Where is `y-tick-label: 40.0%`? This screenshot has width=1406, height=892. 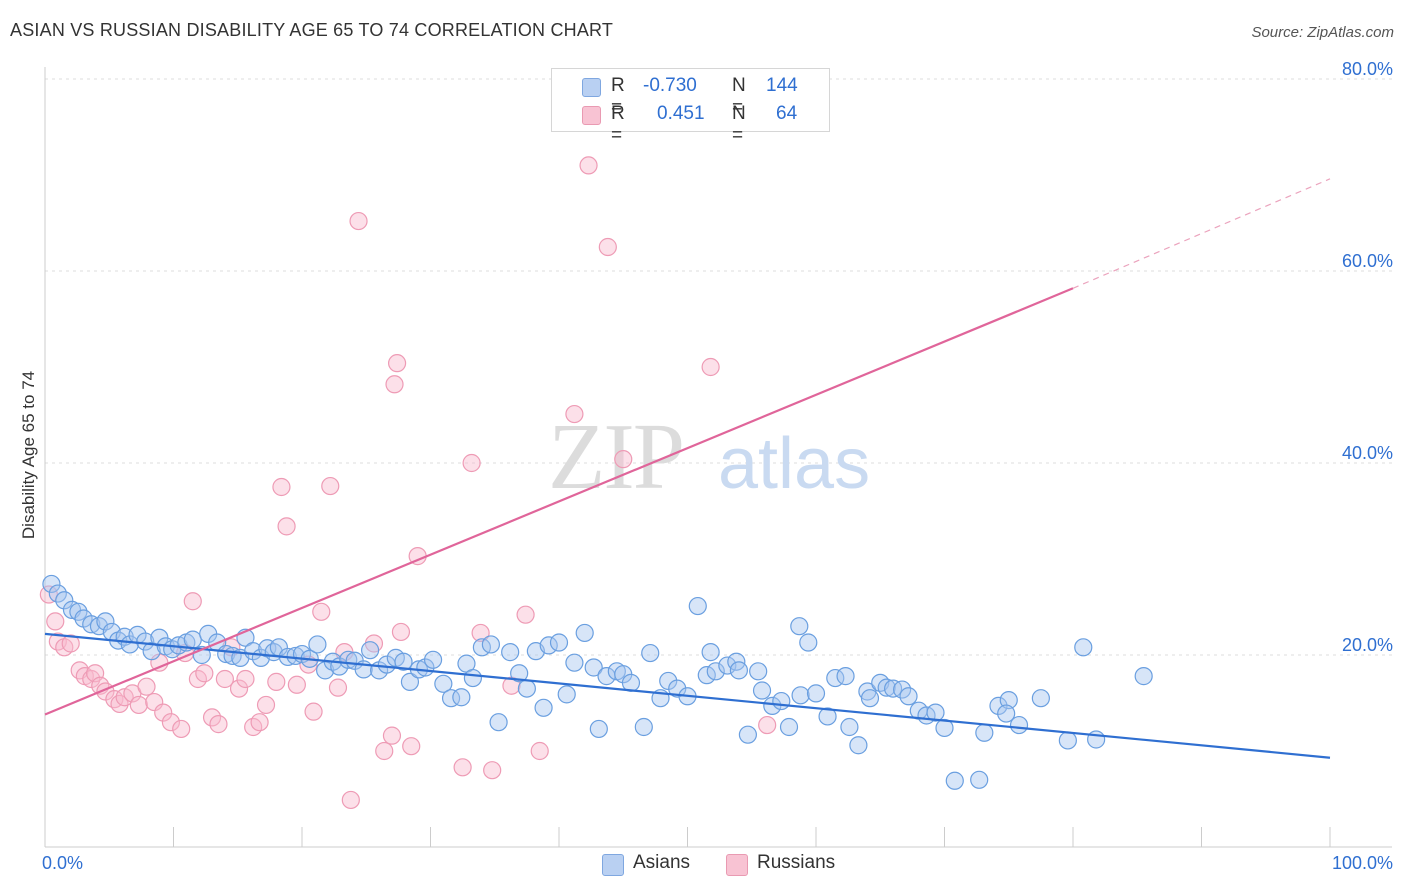 y-tick-label: 40.0% is located at coordinates (1367, 453).